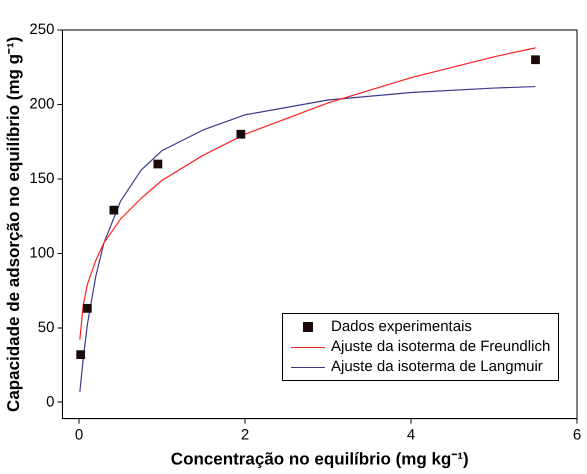  Describe the element at coordinates (437, 366) in the screenshot. I see `legend-label: Ajuste da isoterma de Langmuir` at that location.